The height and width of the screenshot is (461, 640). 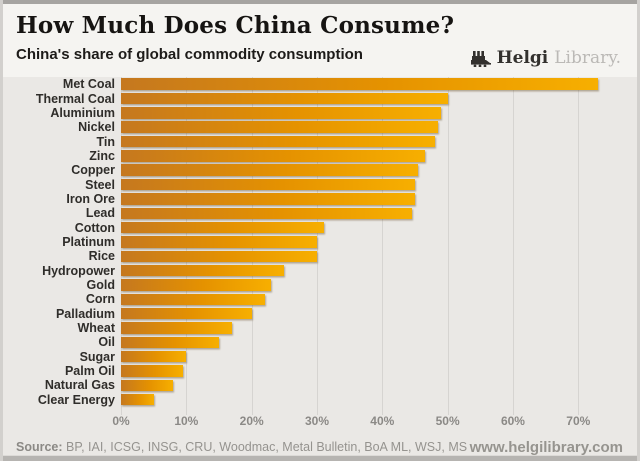 What do you see at coordinates (382, 421) in the screenshot?
I see `x-tick-label: 40%` at bounding box center [382, 421].